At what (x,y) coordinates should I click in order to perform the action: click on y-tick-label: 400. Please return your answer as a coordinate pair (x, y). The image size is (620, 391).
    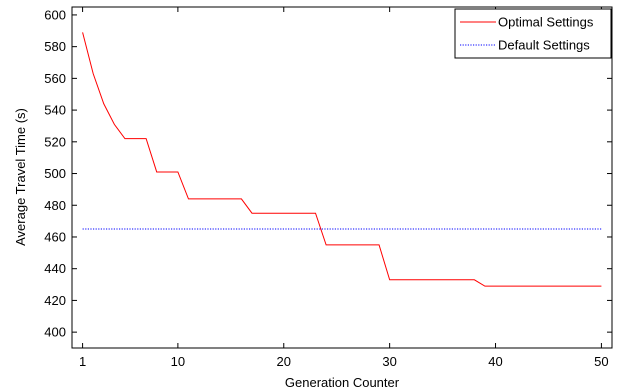
    Looking at the image, I should click on (55, 332).